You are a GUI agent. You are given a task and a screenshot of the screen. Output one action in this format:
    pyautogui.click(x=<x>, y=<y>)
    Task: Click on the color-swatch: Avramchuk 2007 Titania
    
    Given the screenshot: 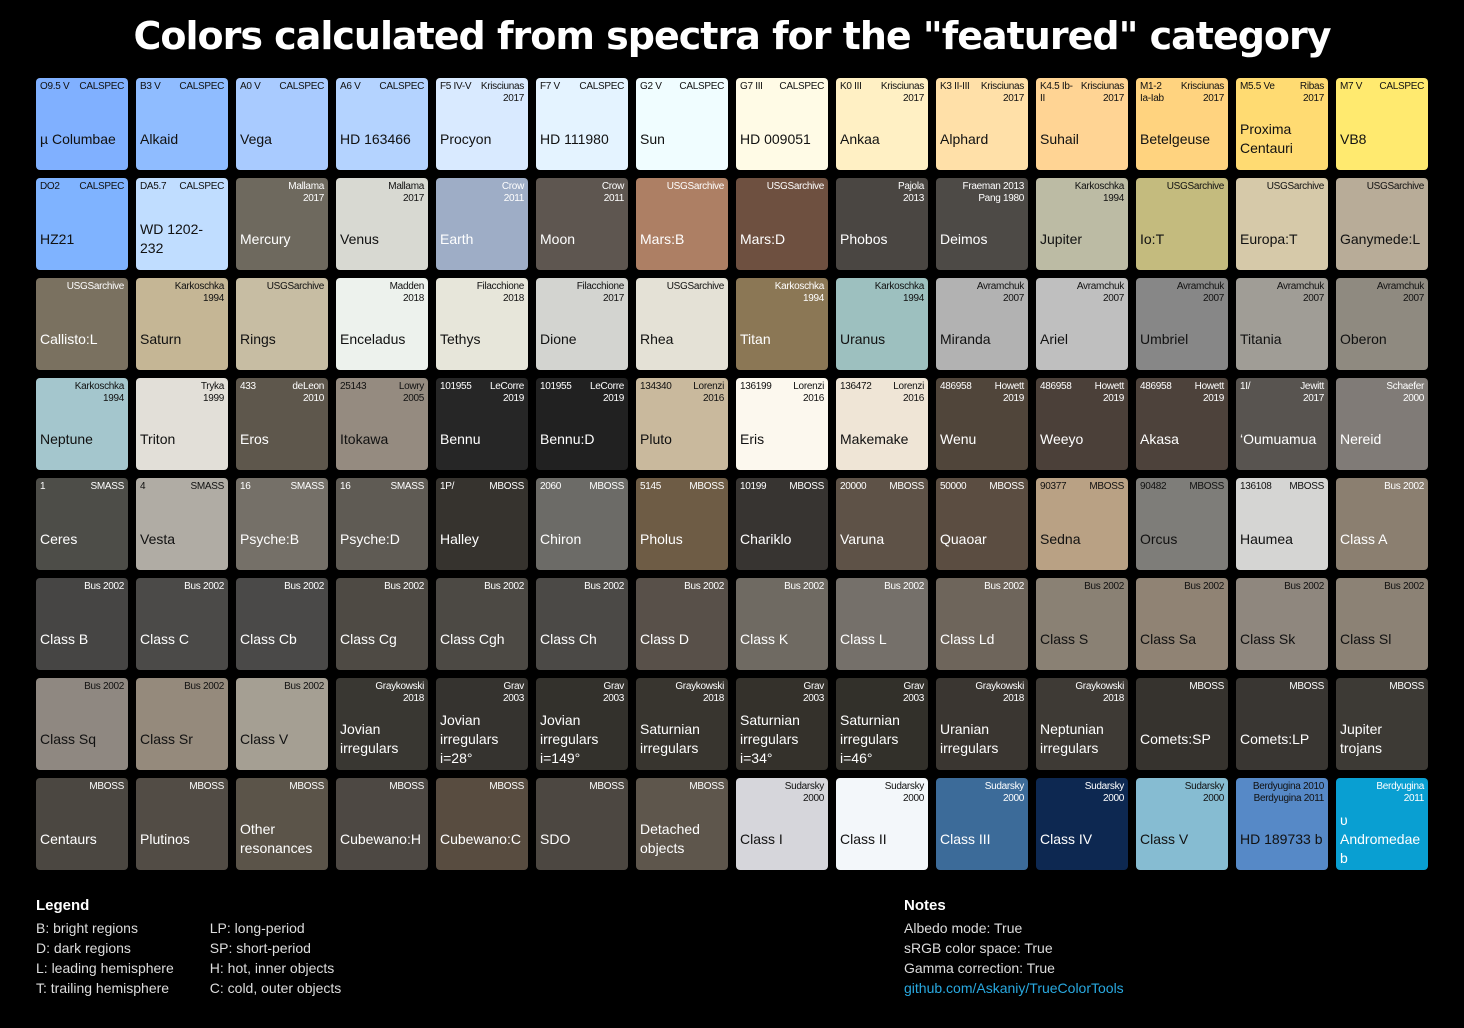 What is the action you would take?
    pyautogui.click(x=1282, y=324)
    